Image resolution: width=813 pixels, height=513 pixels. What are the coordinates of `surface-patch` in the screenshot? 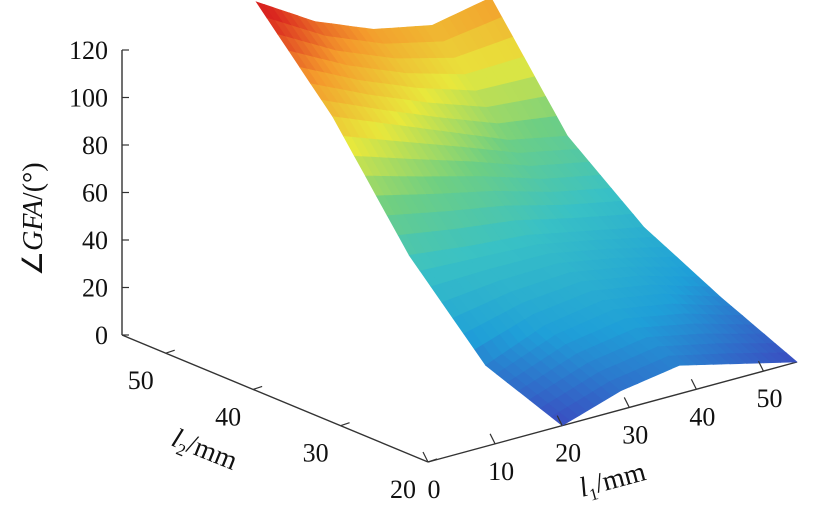 It's located at (787, 357).